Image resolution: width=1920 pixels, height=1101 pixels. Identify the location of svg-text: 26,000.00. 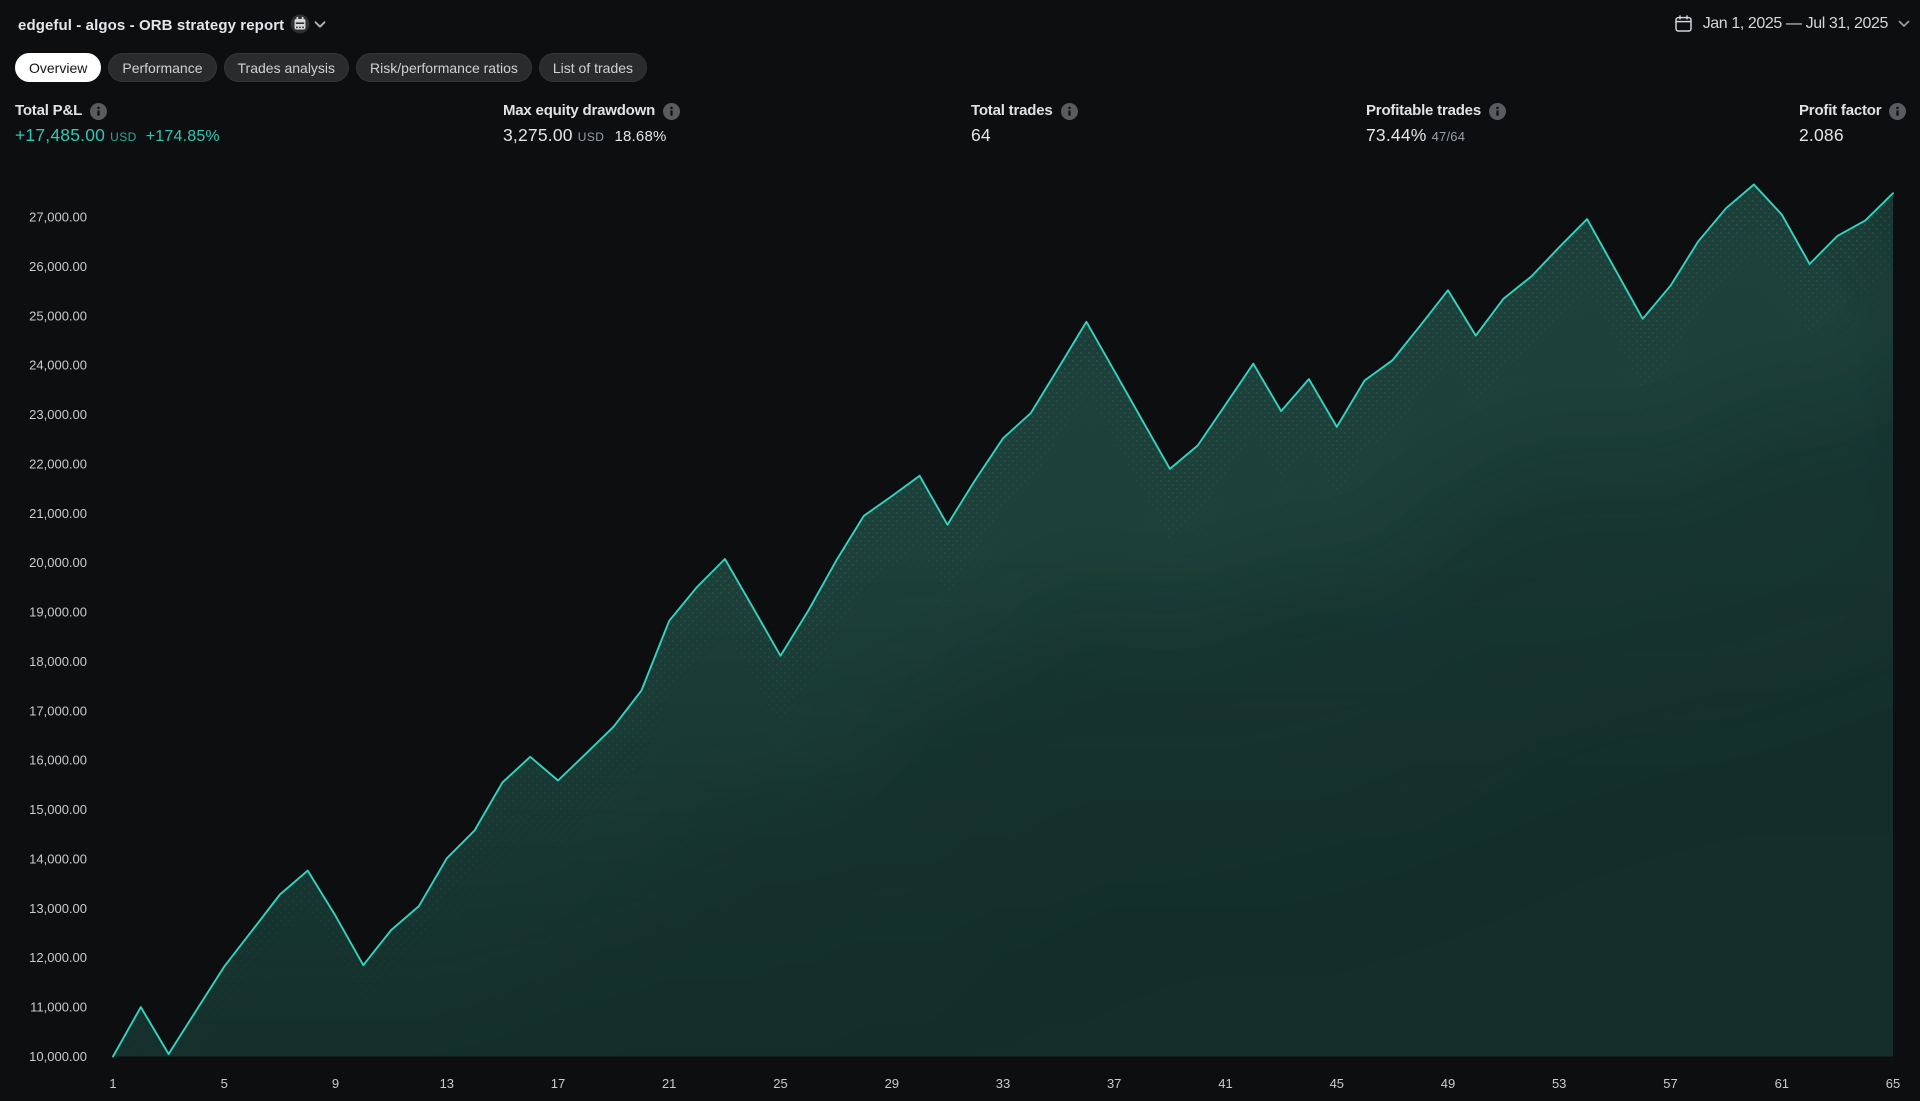
(58, 266).